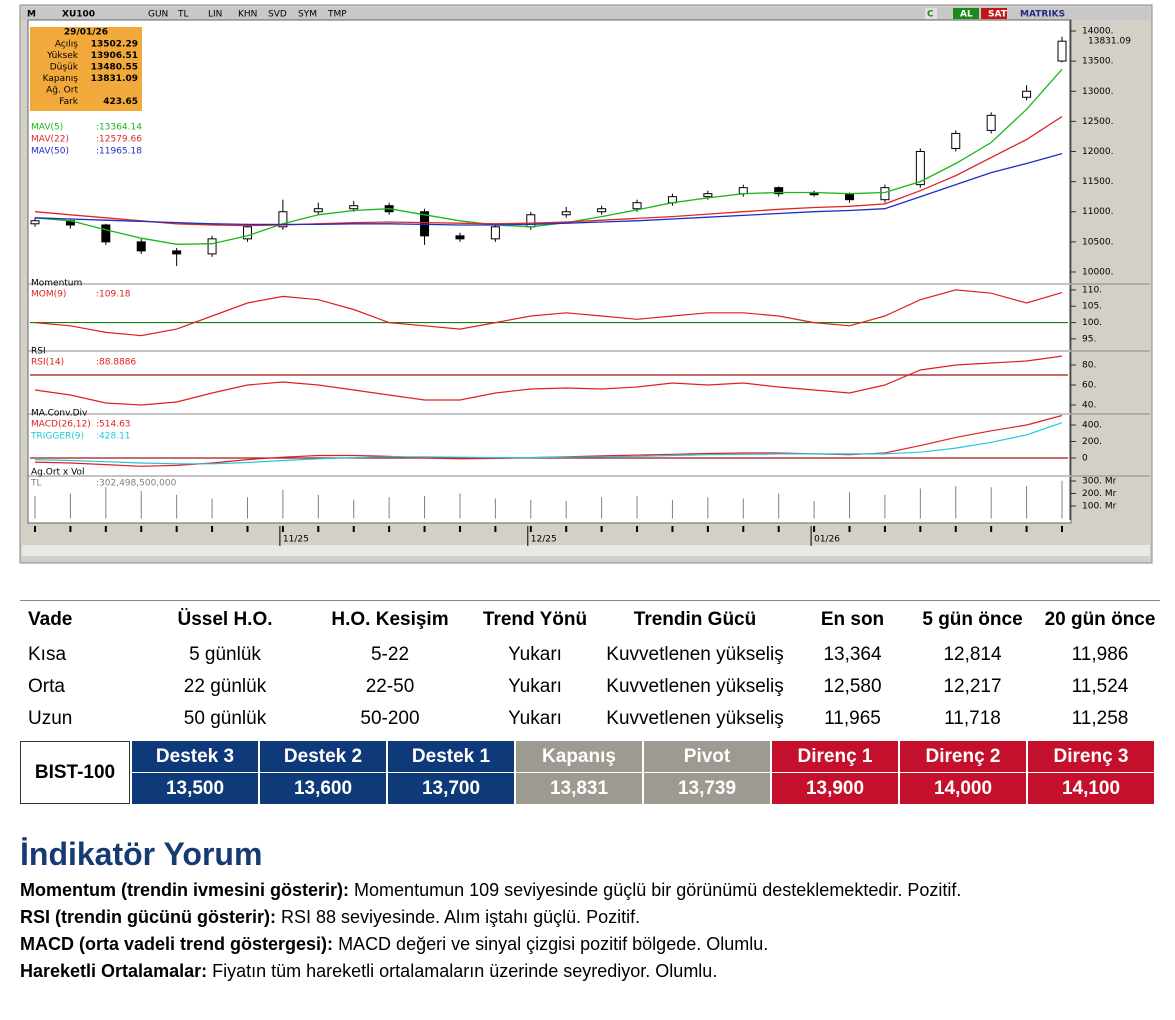 The height and width of the screenshot is (1020, 1175). What do you see at coordinates (1089, 366) in the screenshot?
I see `y-tick-label: 80.` at bounding box center [1089, 366].